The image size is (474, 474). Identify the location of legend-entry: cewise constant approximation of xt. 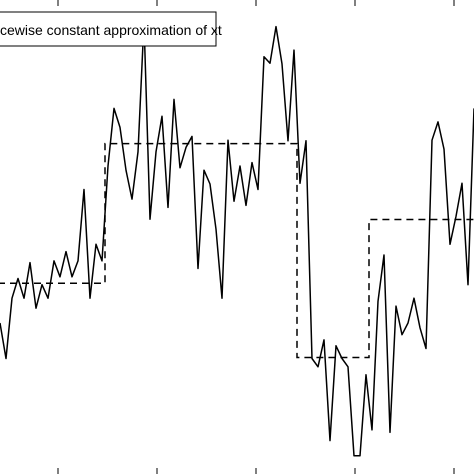
(111, 30).